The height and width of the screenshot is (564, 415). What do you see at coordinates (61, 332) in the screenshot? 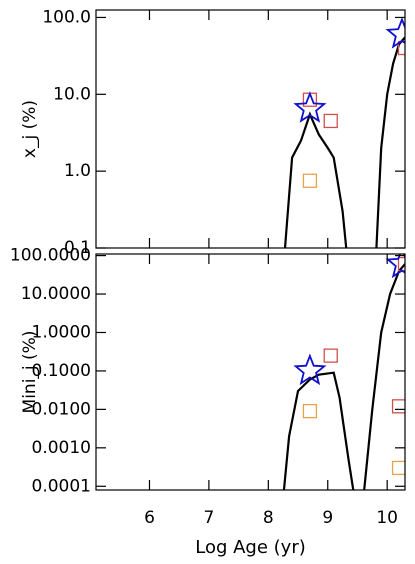
I see `y-tick-label: 1.0000` at bounding box center [61, 332].